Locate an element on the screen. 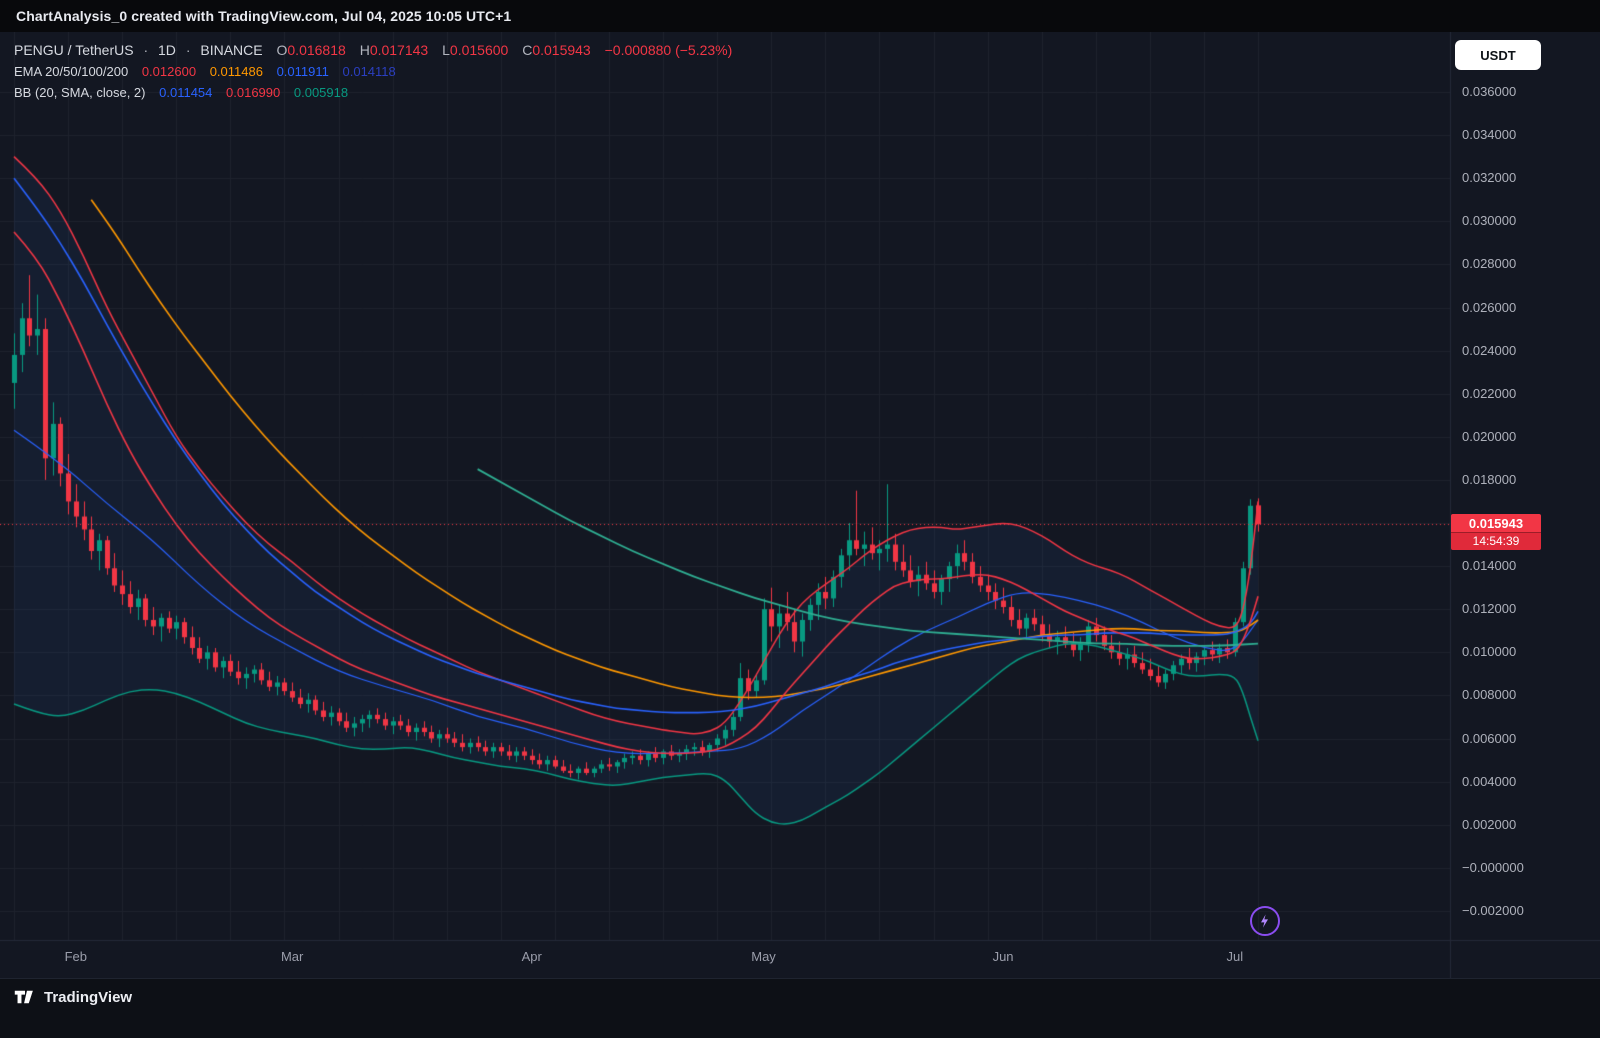 The height and width of the screenshot is (1038, 1600). price-tick-label: 0.002000 is located at coordinates (1489, 824).